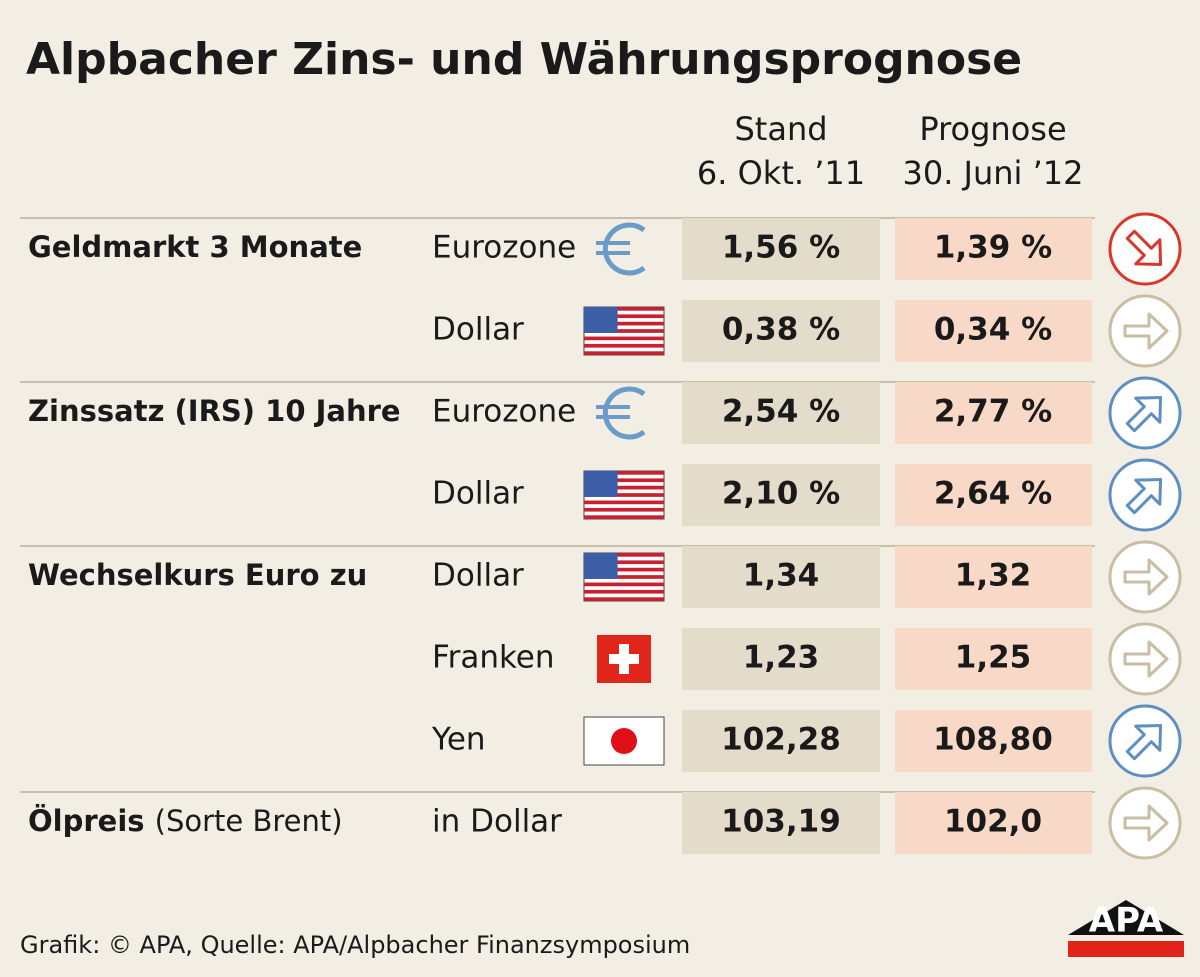  Describe the element at coordinates (493, 658) in the screenshot. I see `row-label: Franken` at that location.